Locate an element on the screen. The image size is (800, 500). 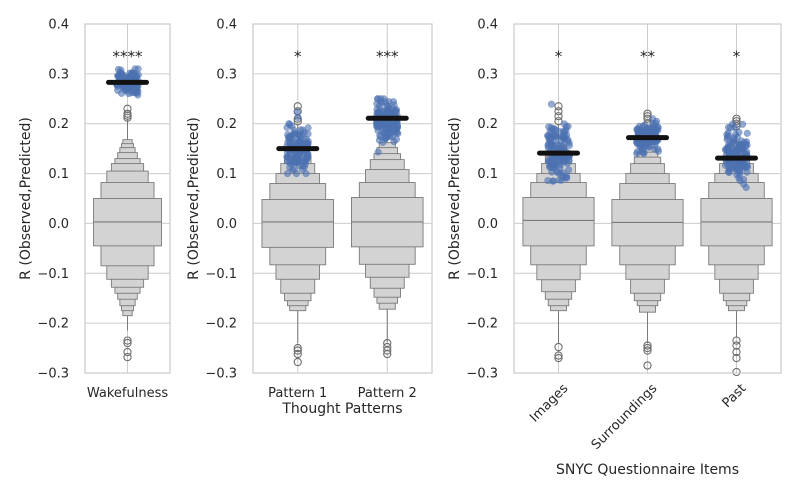
x-tick-label: Images is located at coordinates (549, 403).